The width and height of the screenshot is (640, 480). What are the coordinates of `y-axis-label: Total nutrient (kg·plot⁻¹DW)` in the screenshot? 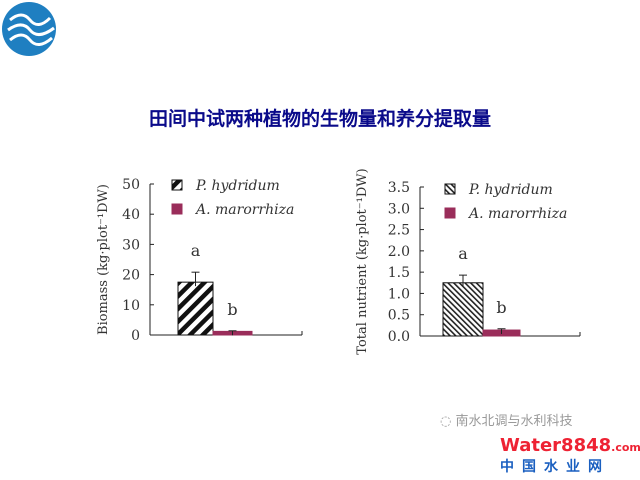 It's located at (362, 261).